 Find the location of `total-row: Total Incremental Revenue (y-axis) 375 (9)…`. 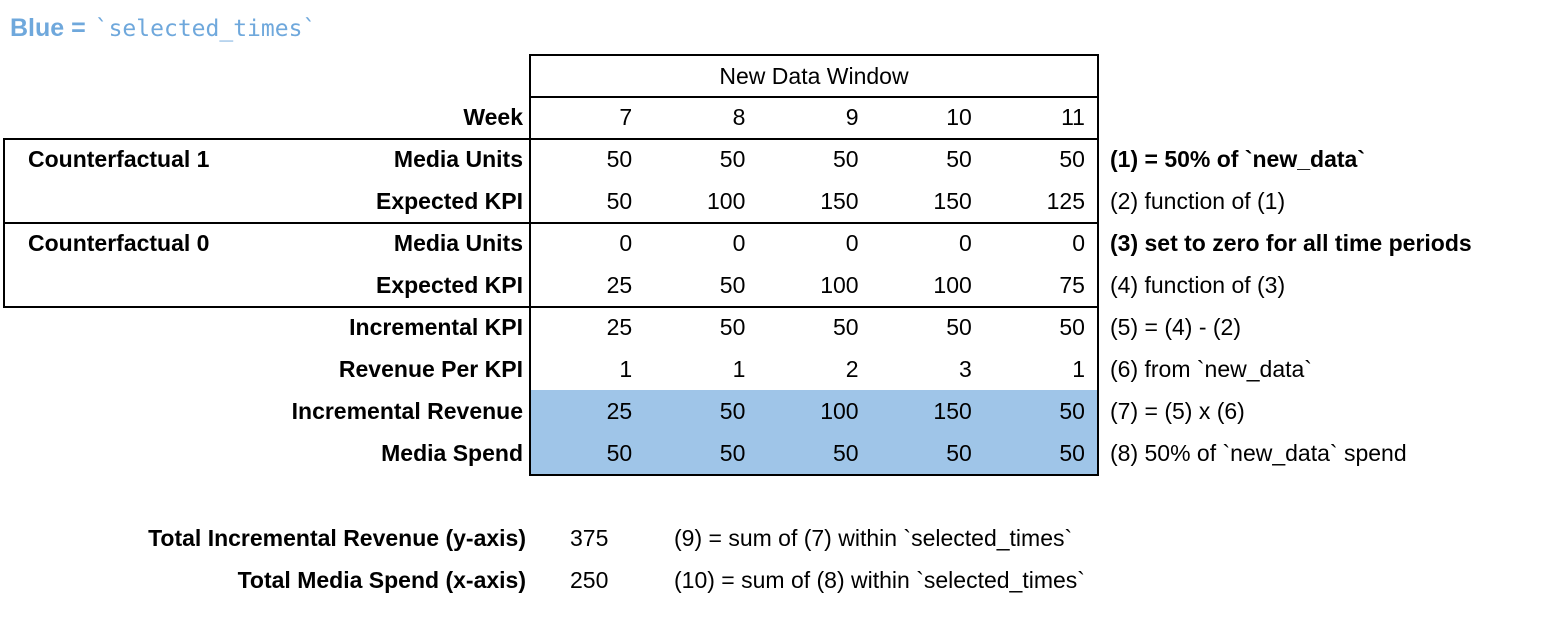

total-row: Total Incremental Revenue (y-axis) 375 (9)… is located at coordinates (536, 538).